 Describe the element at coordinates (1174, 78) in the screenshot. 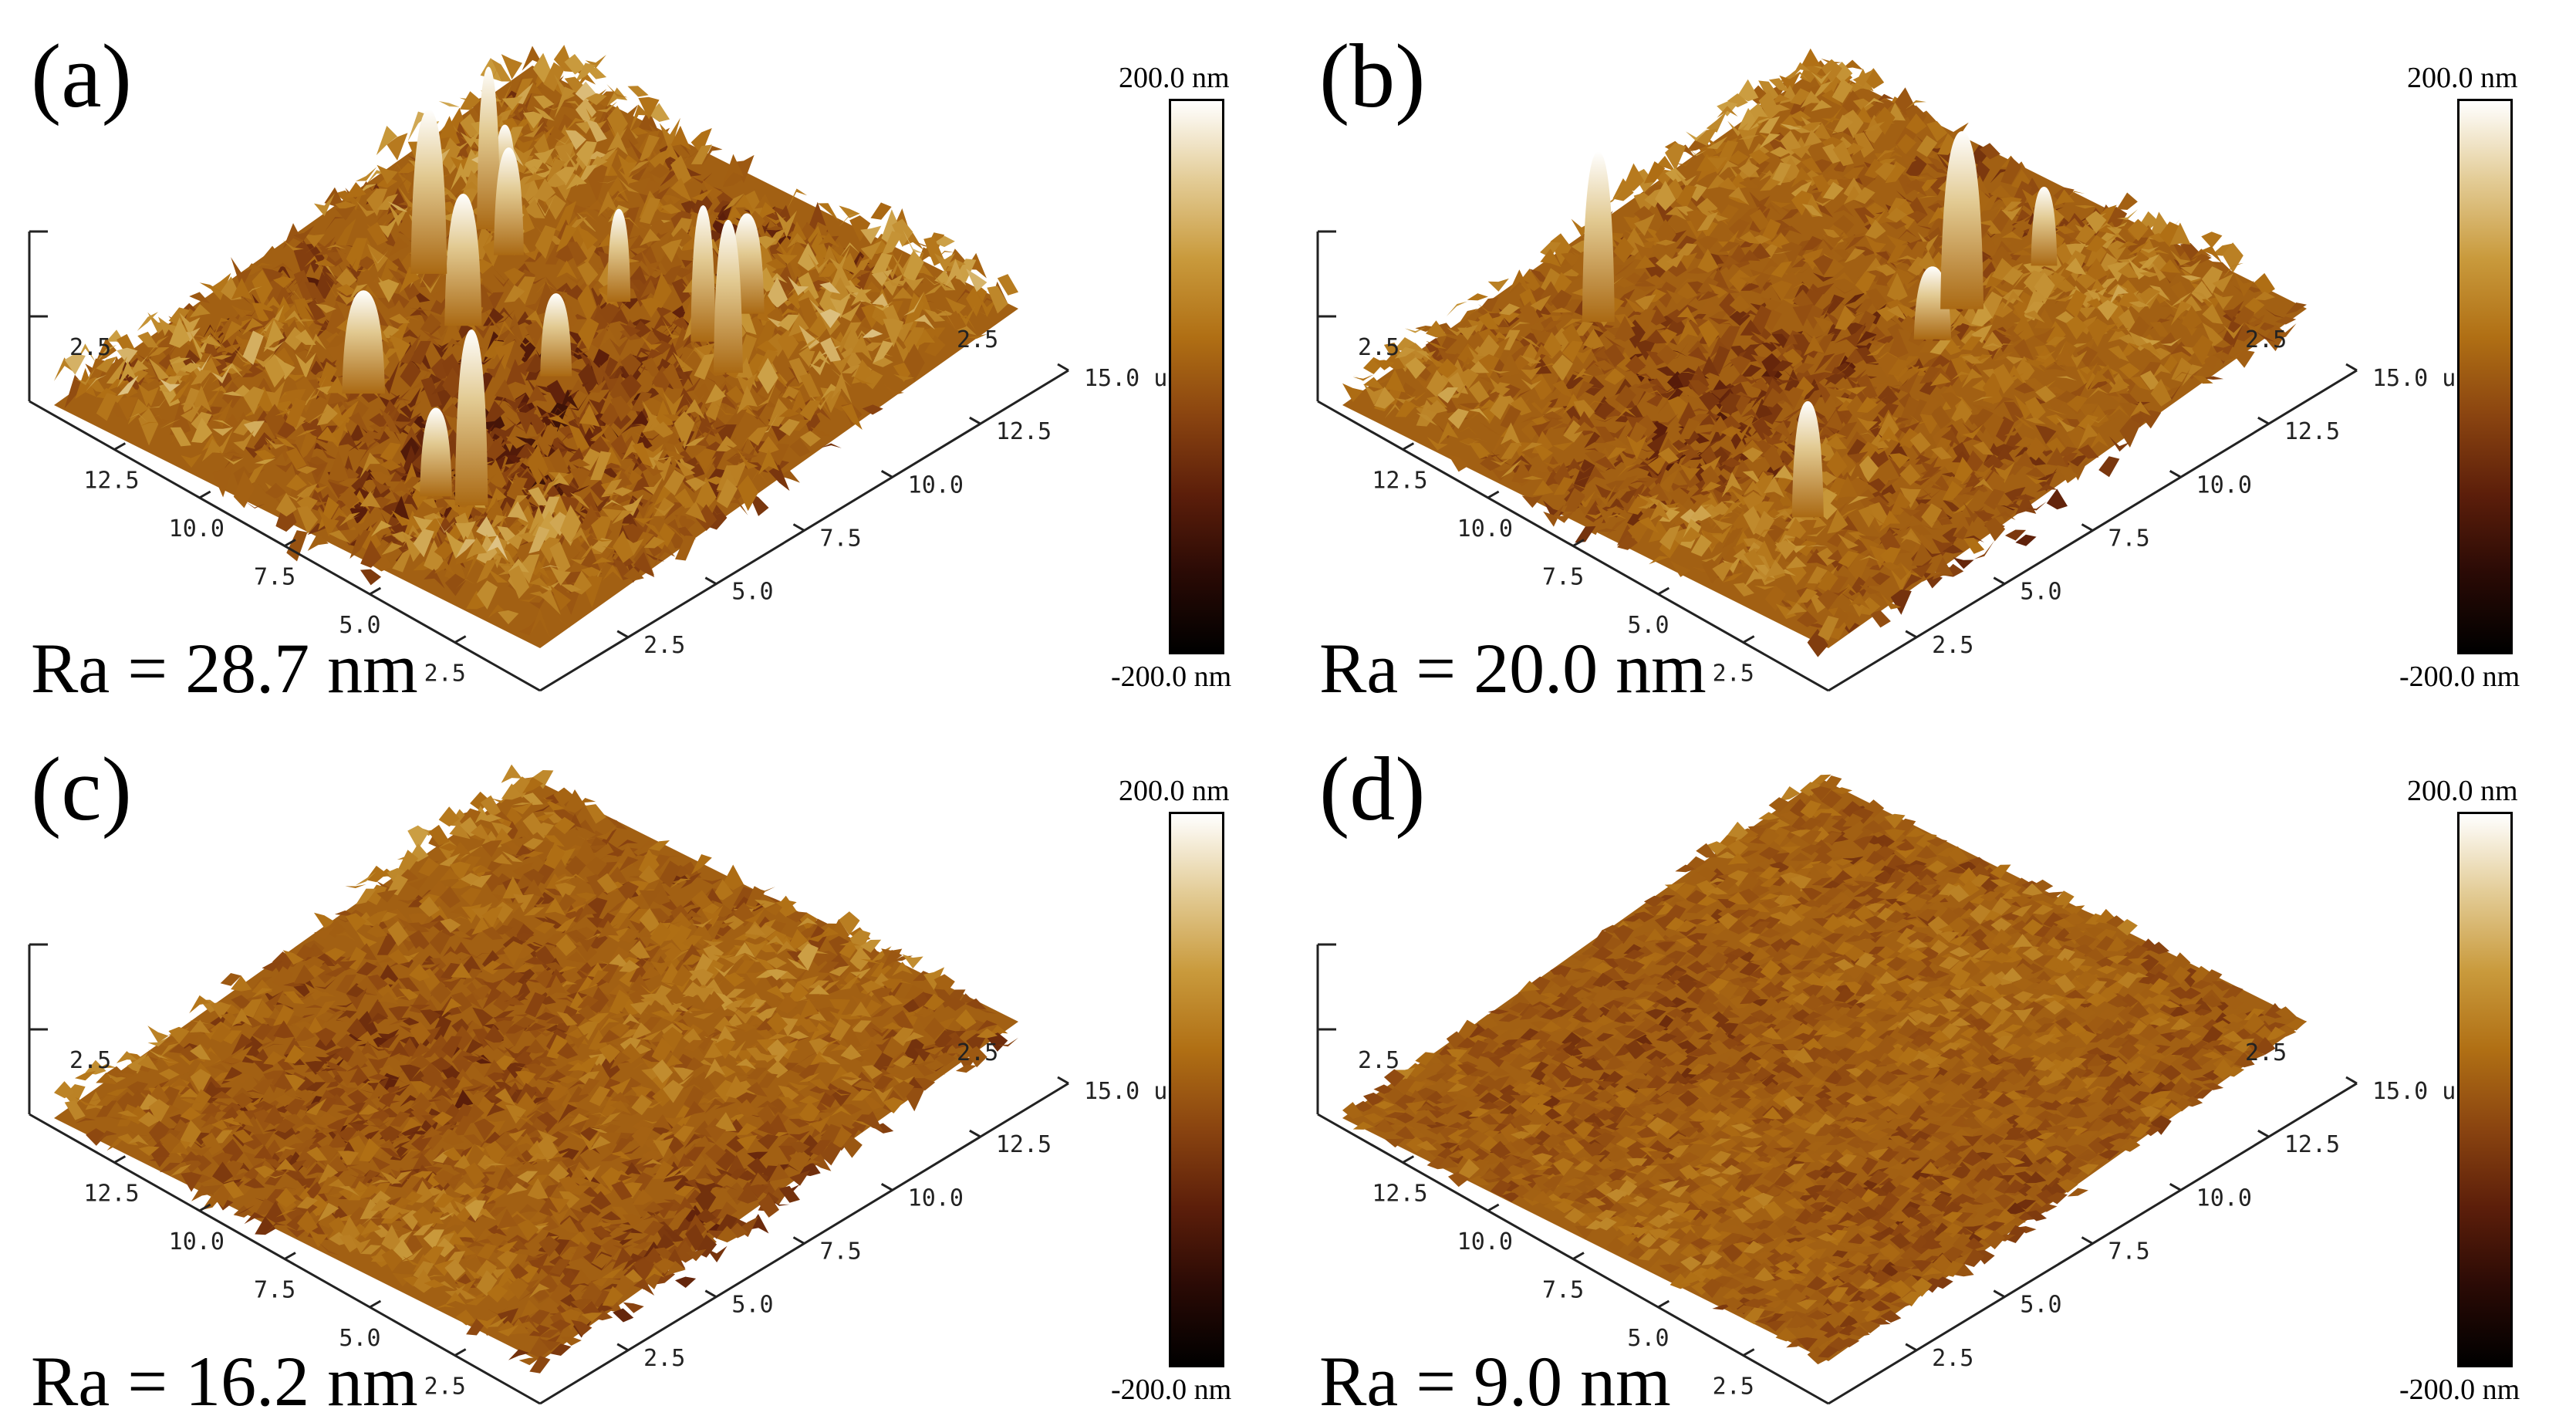

I see `colorbar-max-label-a: 200.0 nm` at that location.